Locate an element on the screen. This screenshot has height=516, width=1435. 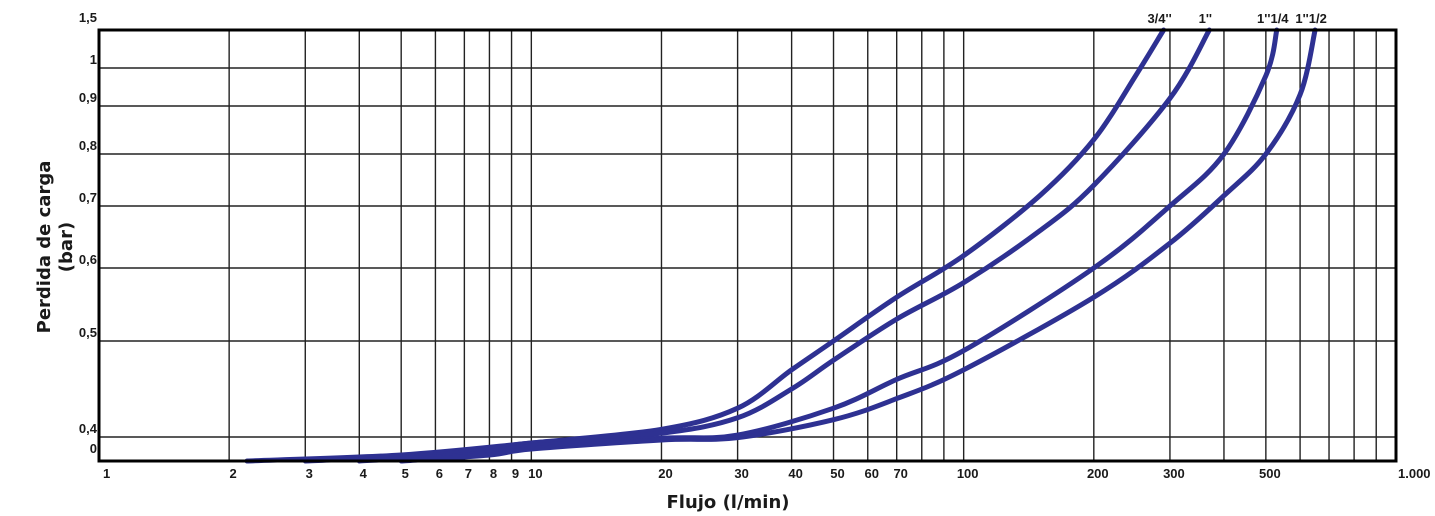
x-tick-label: 3 is located at coordinates (309, 473).